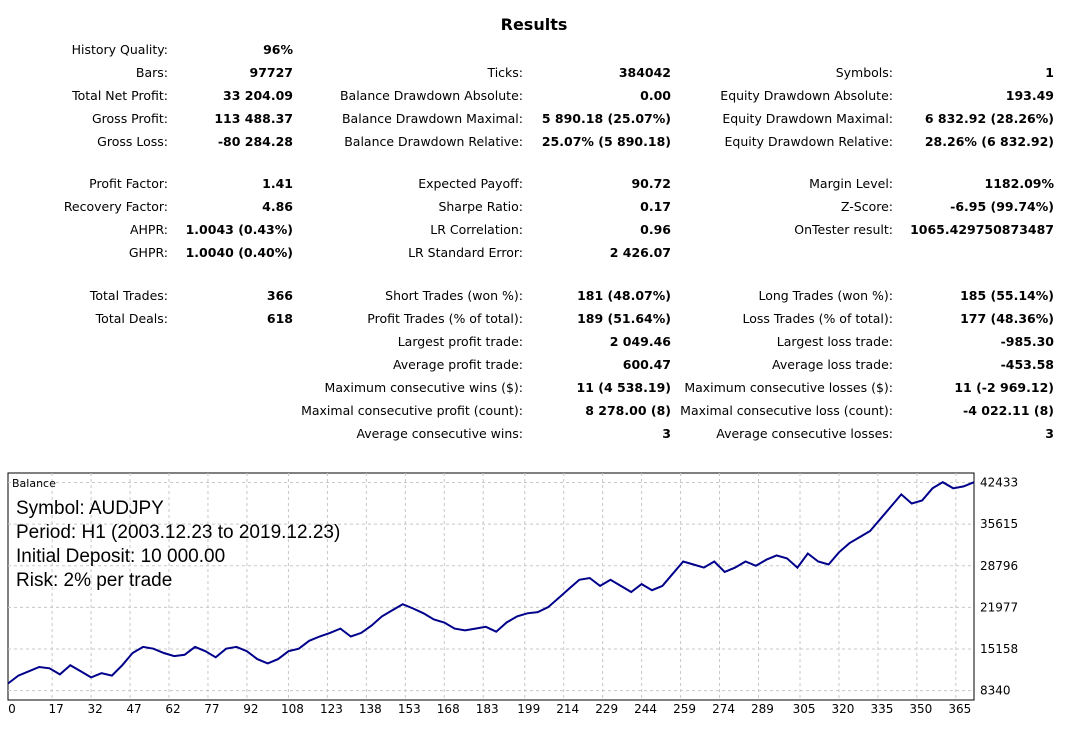 This screenshot has height=730, width=1068. What do you see at coordinates (646, 364) in the screenshot?
I see `stat-value: 600.47` at bounding box center [646, 364].